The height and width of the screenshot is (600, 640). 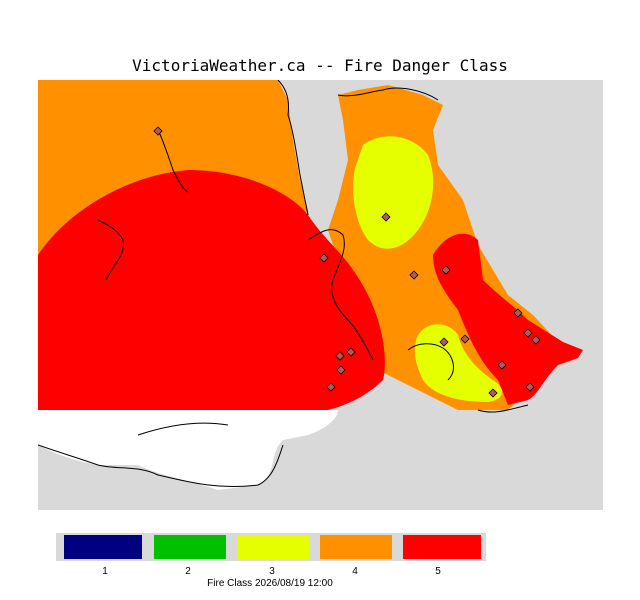 What do you see at coordinates (270, 583) in the screenshot?
I see `legend-caption: Fire Class 2026/08/19 12:00` at bounding box center [270, 583].